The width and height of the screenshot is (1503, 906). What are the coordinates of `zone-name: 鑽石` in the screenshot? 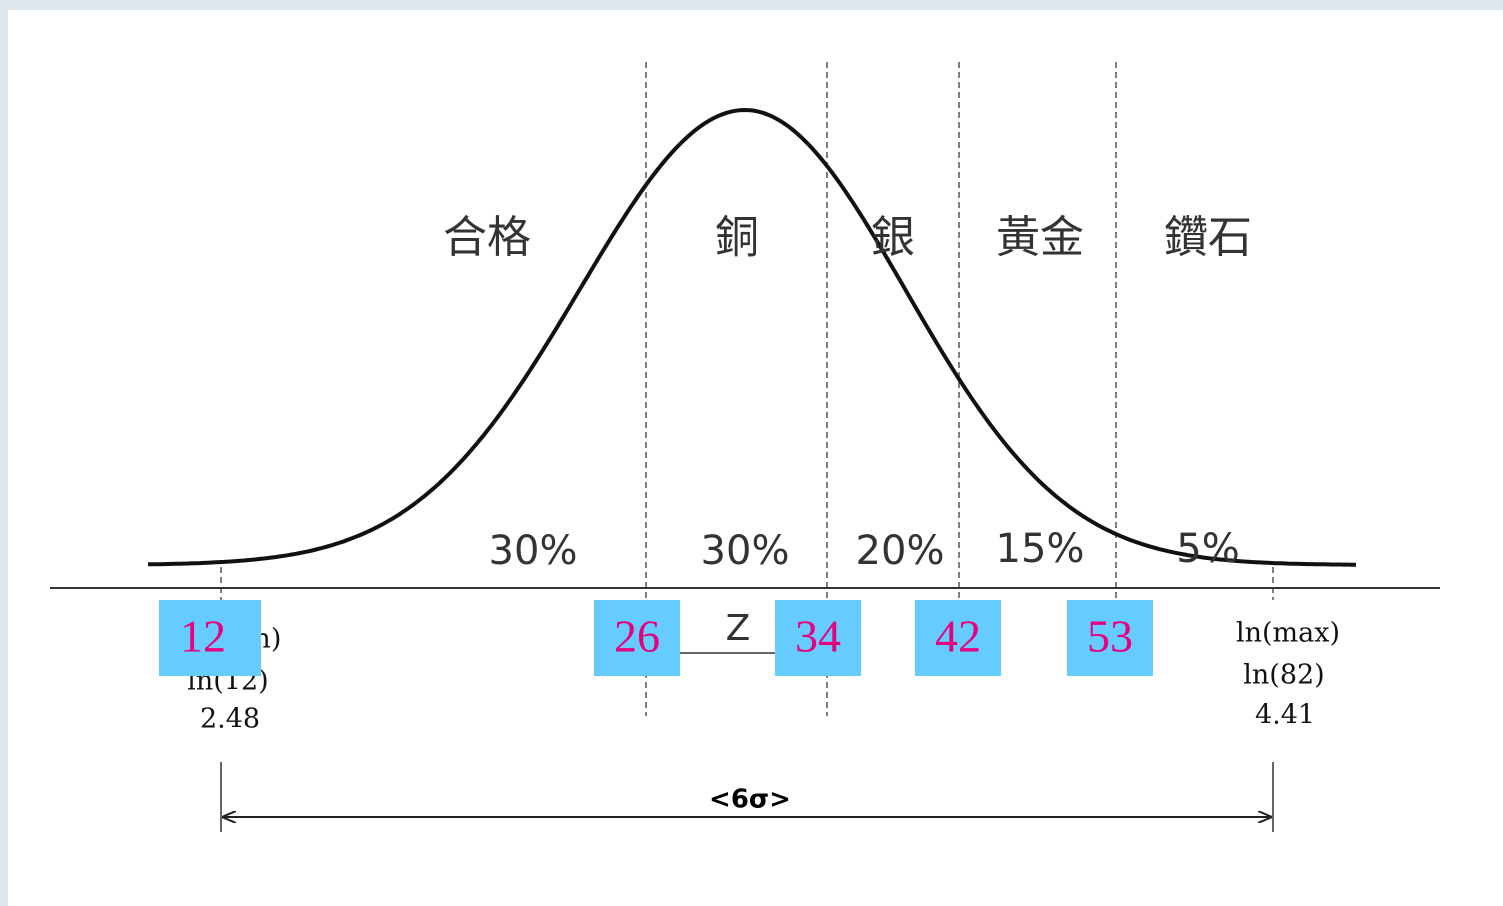 It's located at (1208, 237).